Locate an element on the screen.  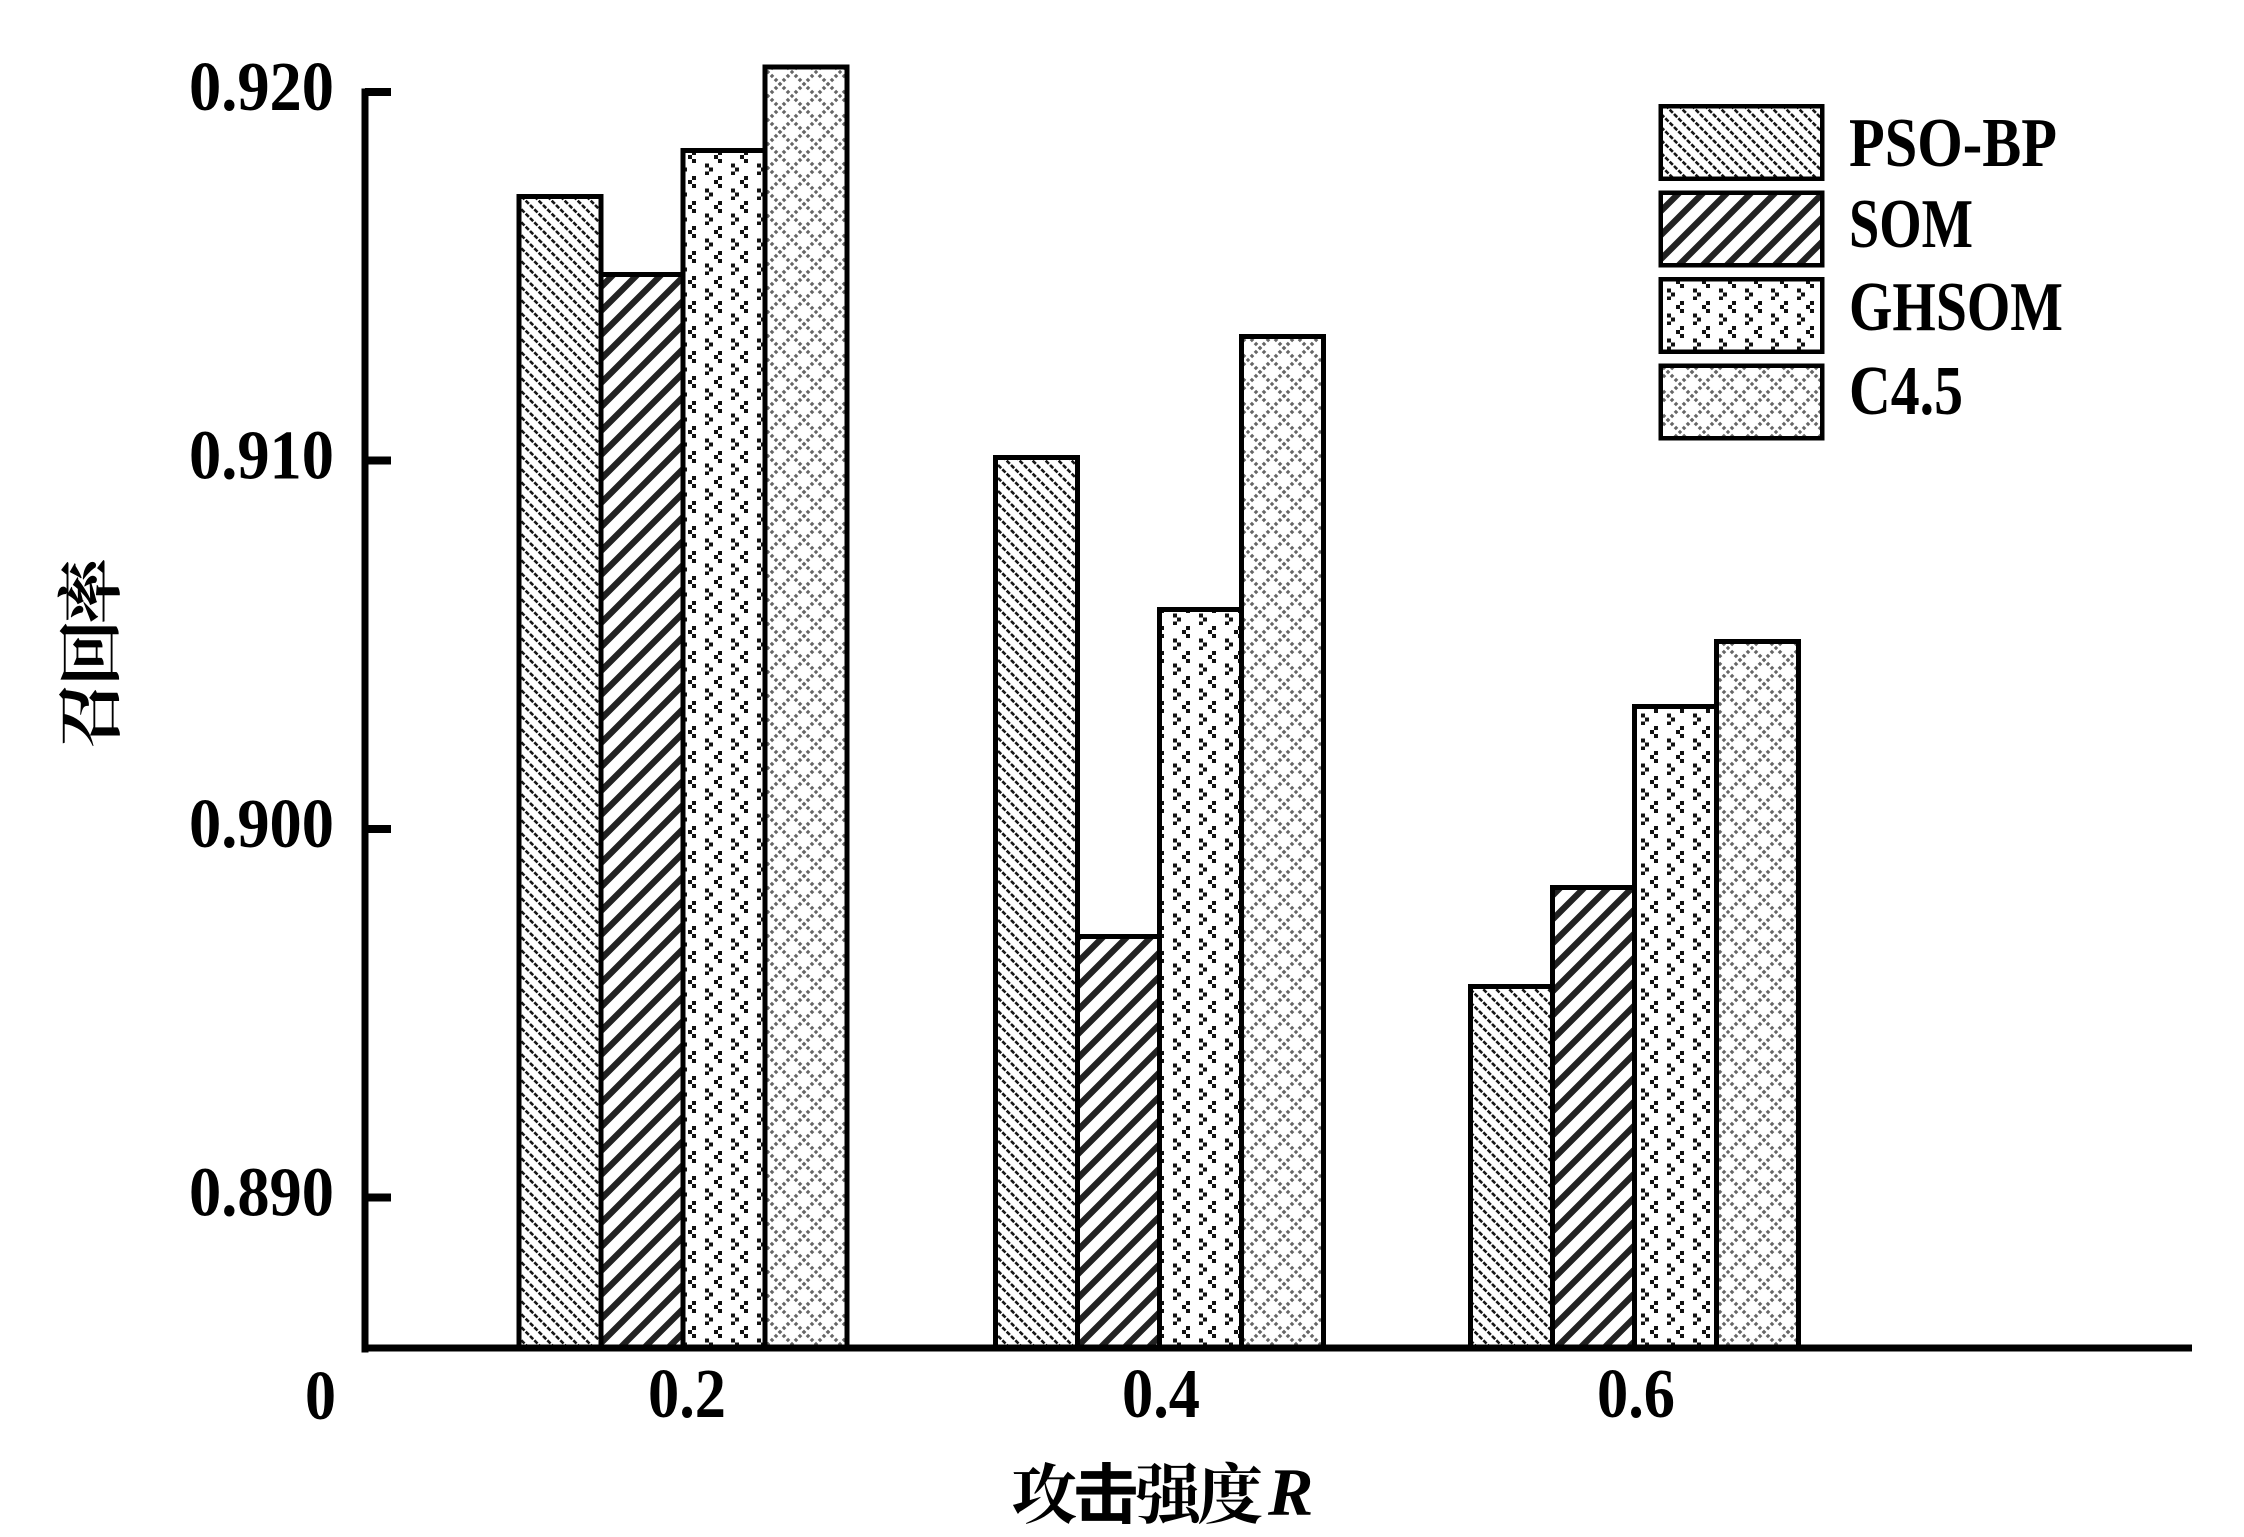
svg-text: 0.6 is located at coordinates (1636, 1394).